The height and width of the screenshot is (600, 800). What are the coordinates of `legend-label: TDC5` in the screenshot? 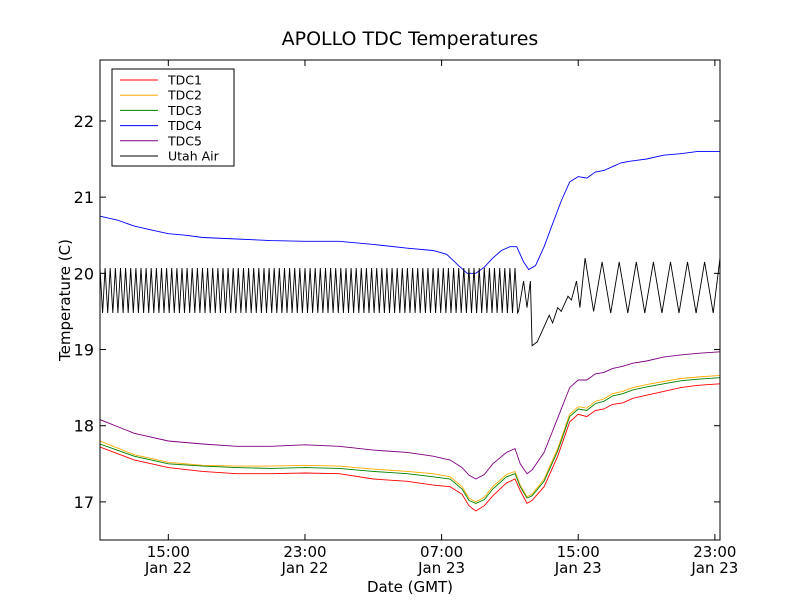 It's located at (184, 140).